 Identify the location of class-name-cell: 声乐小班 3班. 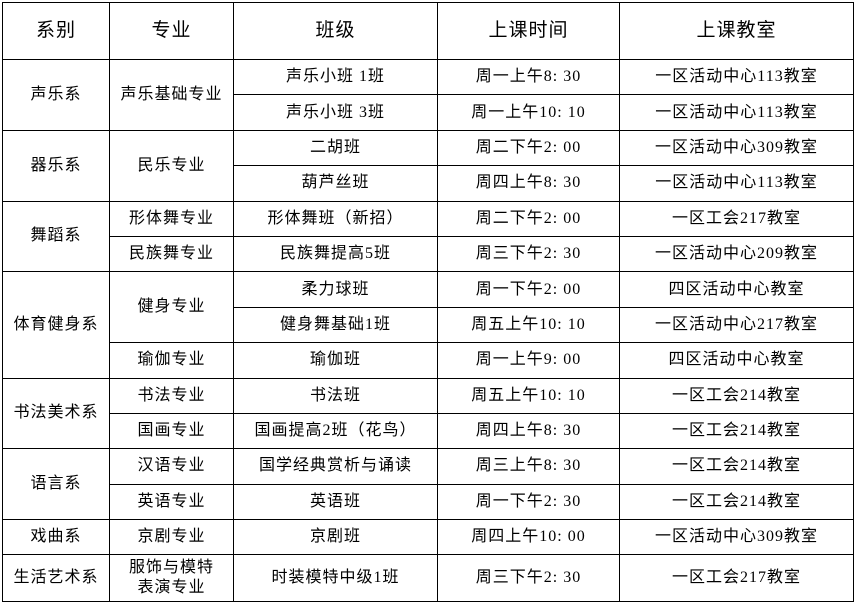
(335, 112).